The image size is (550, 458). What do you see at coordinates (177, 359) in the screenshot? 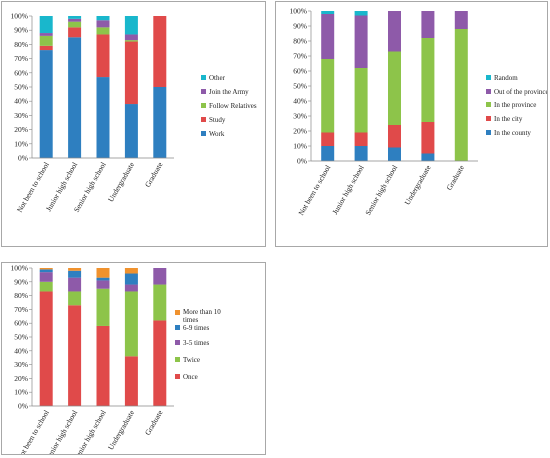
I see `legend-swatch-twice` at bounding box center [177, 359].